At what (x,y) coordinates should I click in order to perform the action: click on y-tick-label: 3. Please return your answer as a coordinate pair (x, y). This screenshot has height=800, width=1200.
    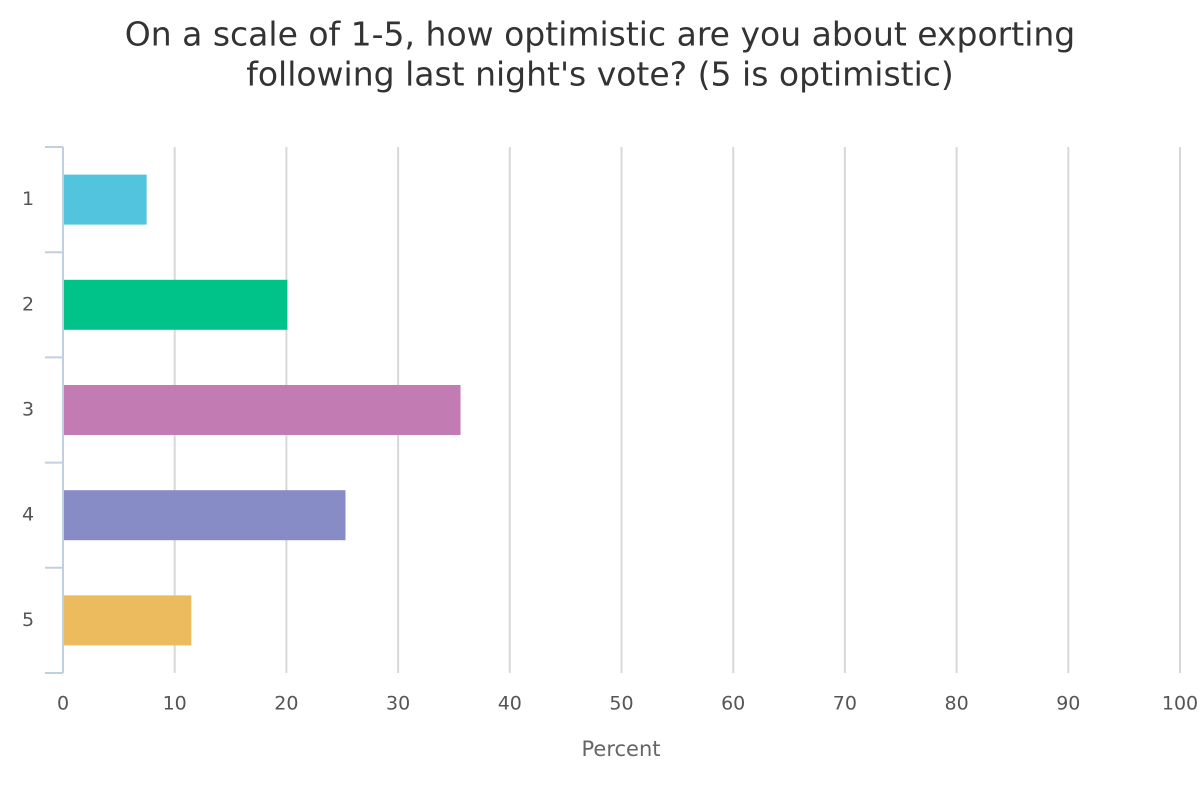
    Looking at the image, I should click on (28, 410).